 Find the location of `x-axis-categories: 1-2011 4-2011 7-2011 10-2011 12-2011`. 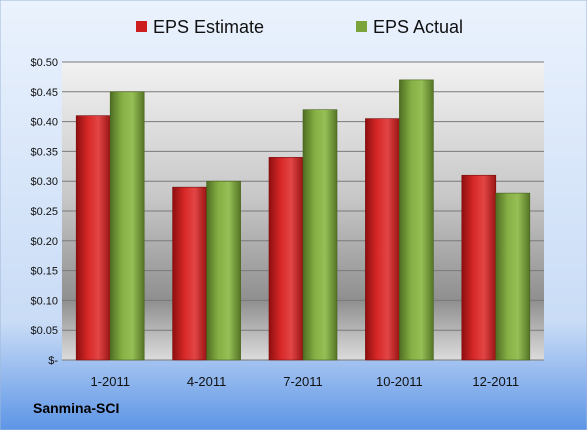

x-axis-categories: 1-2011 4-2011 7-2011 10-2011 12-2011 is located at coordinates (304, 381).